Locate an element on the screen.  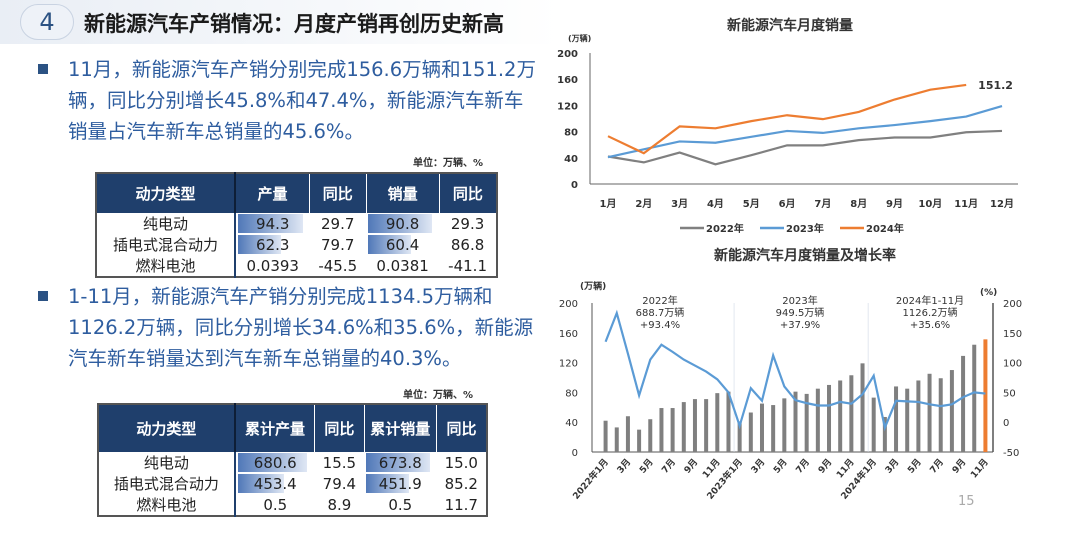
legend-label: 2024年 is located at coordinates (885, 228).